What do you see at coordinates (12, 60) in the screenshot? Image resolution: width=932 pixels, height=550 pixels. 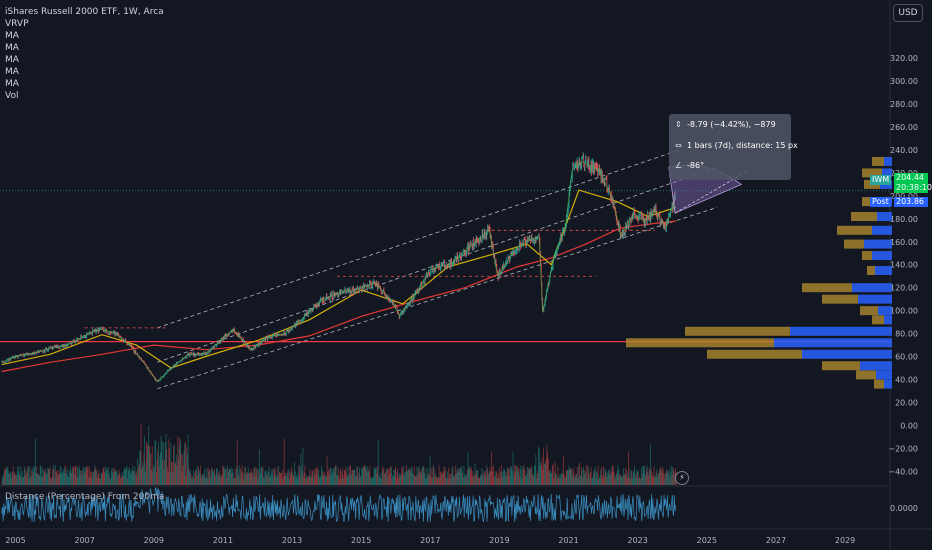 I see `indicator-ma-3: MA` at bounding box center [12, 60].